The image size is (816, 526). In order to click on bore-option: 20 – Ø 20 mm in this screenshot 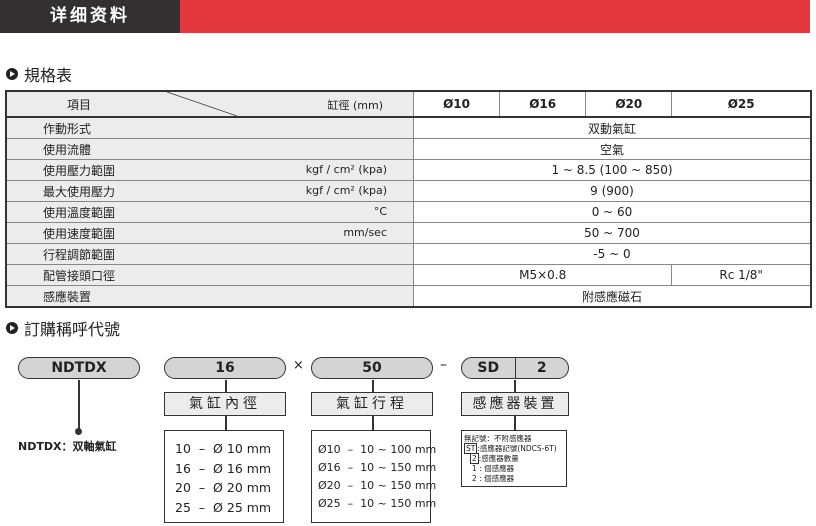, I will do `click(223, 487)`.